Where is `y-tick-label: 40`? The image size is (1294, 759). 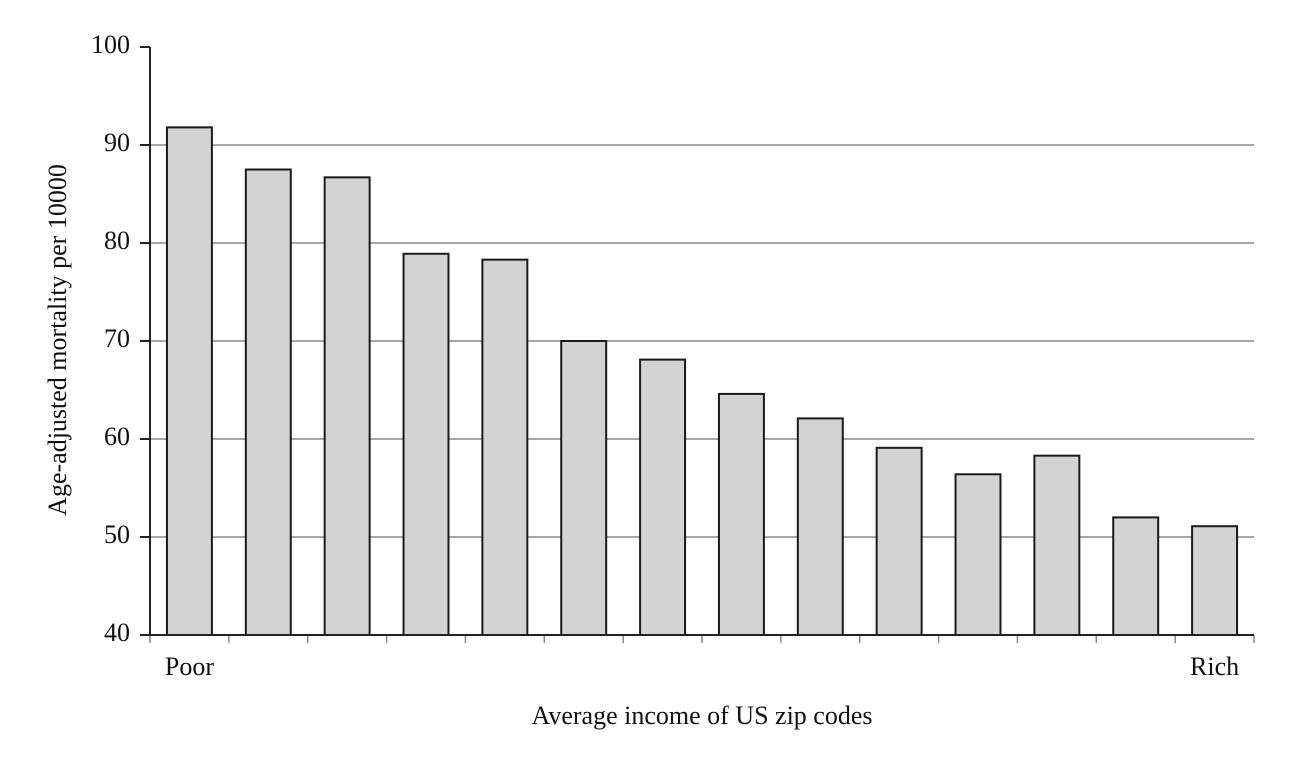 y-tick-label: 40 is located at coordinates (117, 632).